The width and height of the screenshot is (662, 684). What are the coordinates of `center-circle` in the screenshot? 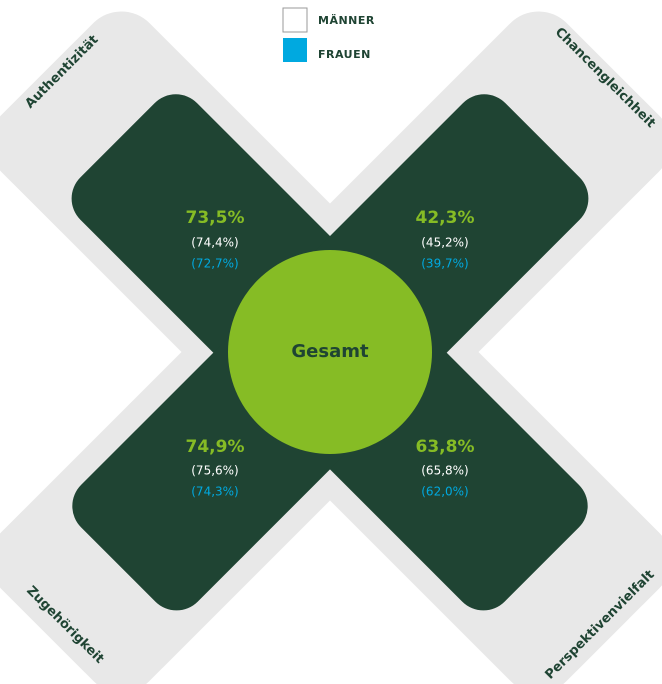 It's located at (330, 352).